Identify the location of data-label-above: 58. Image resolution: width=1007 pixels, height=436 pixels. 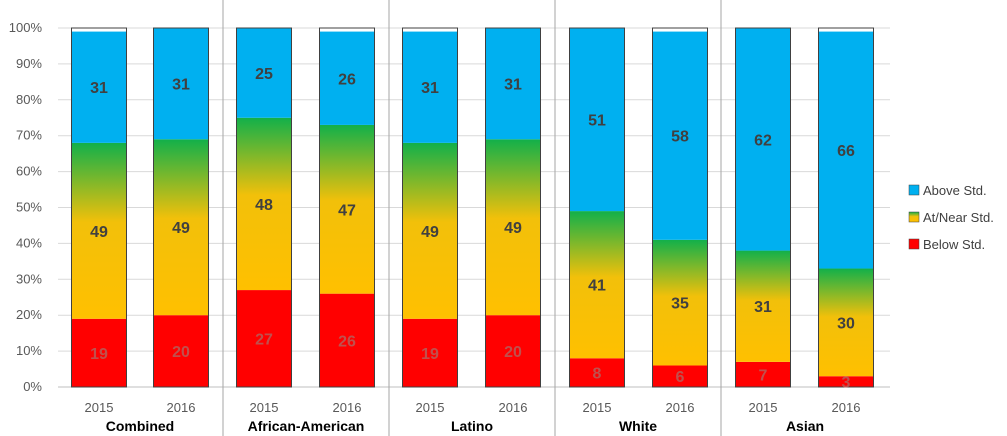
(680, 137).